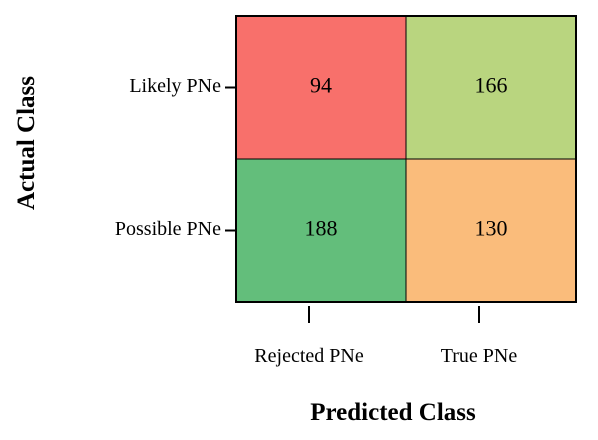 The width and height of the screenshot is (598, 440). I want to click on y-axis-ticks: Likely PNe Possible PNe, so click(175, 157).